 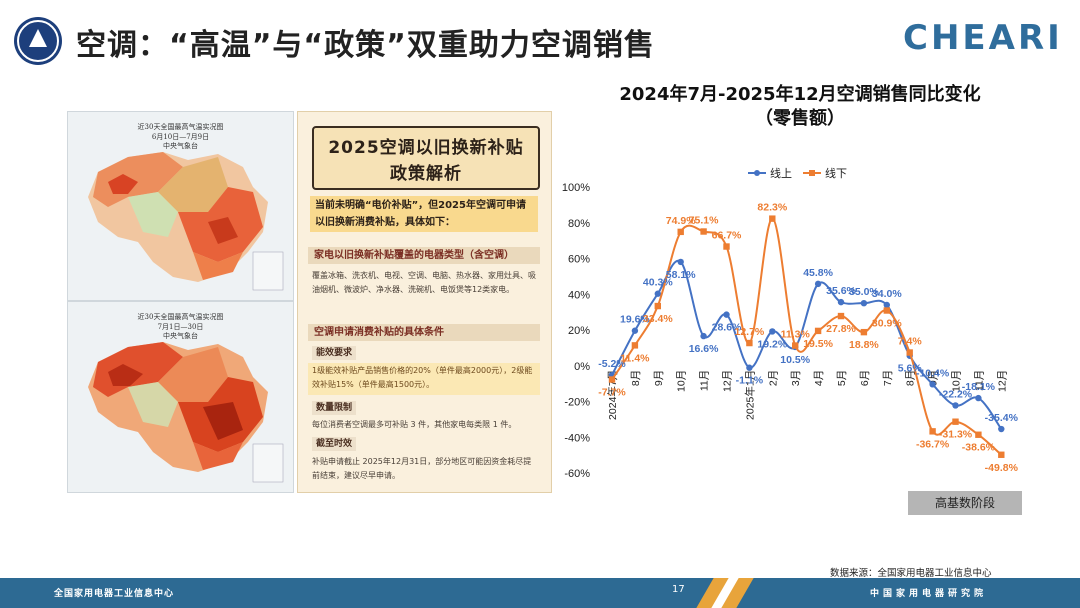 I want to click on x-tick-label: 5月, so click(x=842, y=378).